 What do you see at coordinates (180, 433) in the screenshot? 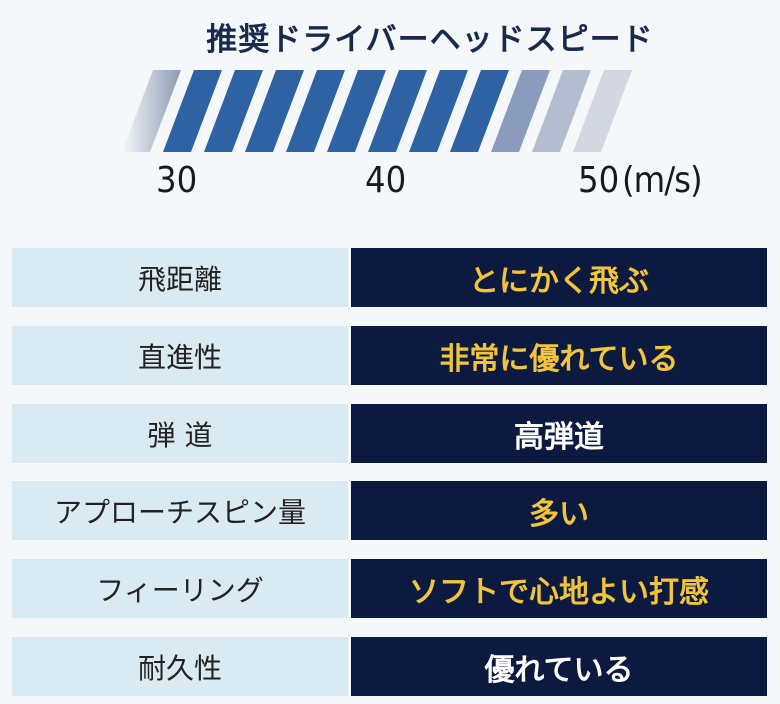
I see `spec-label: 弾 道` at bounding box center [180, 433].